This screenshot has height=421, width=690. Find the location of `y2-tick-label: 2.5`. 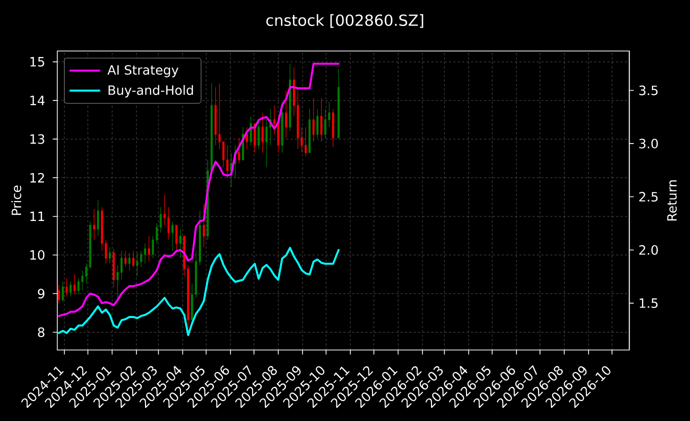

y2-tick-label: 2.5 is located at coordinates (648, 197).